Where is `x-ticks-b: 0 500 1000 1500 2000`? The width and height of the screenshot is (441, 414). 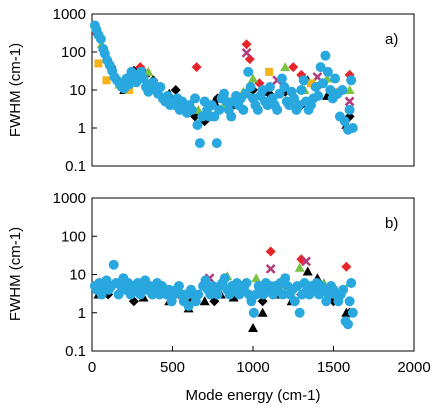
x-ticks-b: 0 500 1000 1500 2000 is located at coordinates (259, 361).